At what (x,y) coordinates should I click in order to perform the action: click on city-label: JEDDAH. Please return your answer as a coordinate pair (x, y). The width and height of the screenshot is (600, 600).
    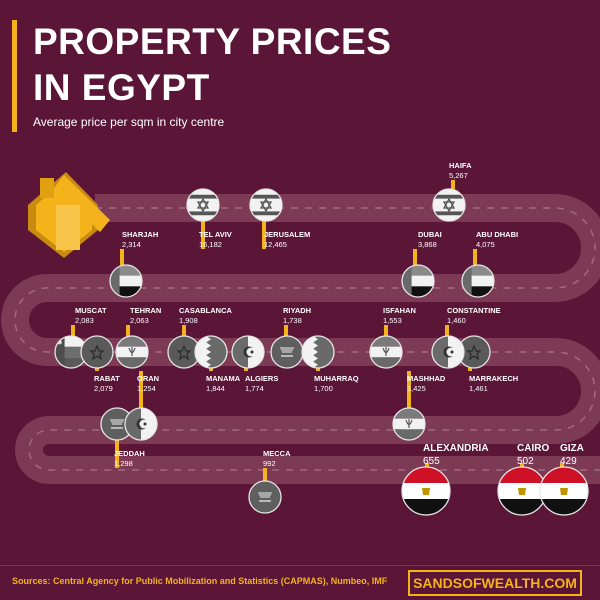
    Looking at the image, I should click on (129, 453).